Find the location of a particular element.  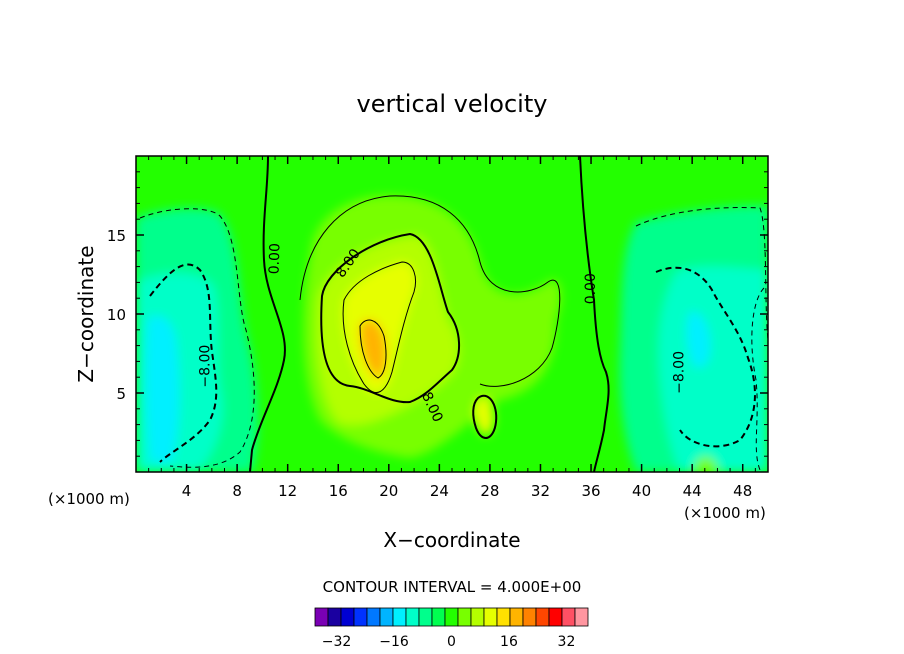

region-center-pos5 is located at coordinates (484, 416).